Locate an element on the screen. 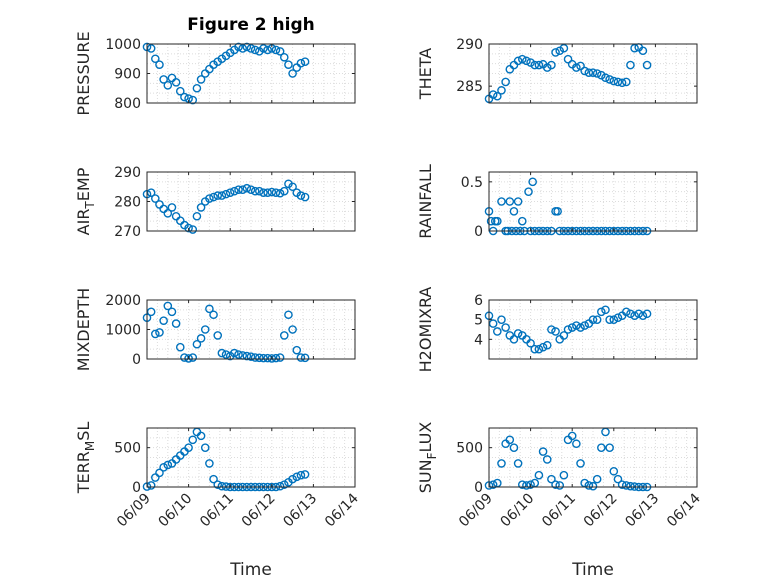  x-tick-label: 06/09 is located at coordinates (476, 511).